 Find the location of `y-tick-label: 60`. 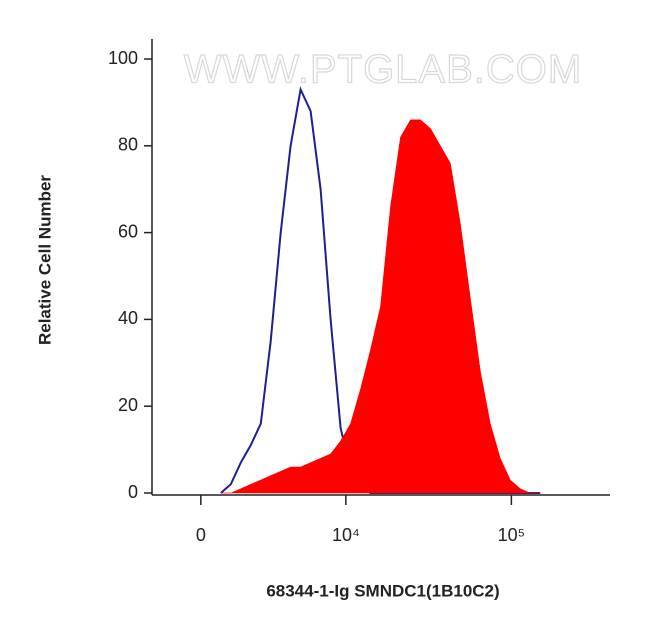

y-tick-label: 60 is located at coordinates (128, 231).